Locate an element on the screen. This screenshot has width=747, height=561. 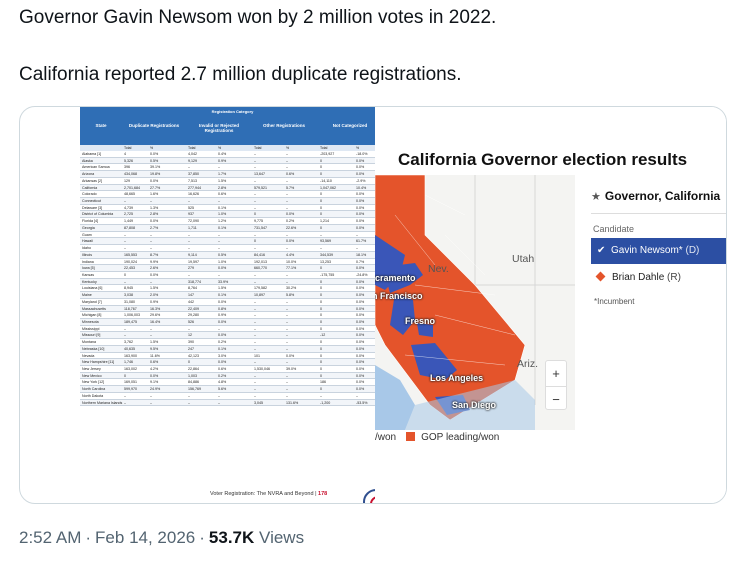
header-invalid: Invalid or Rejected Registrations is located at coordinates (218, 128).